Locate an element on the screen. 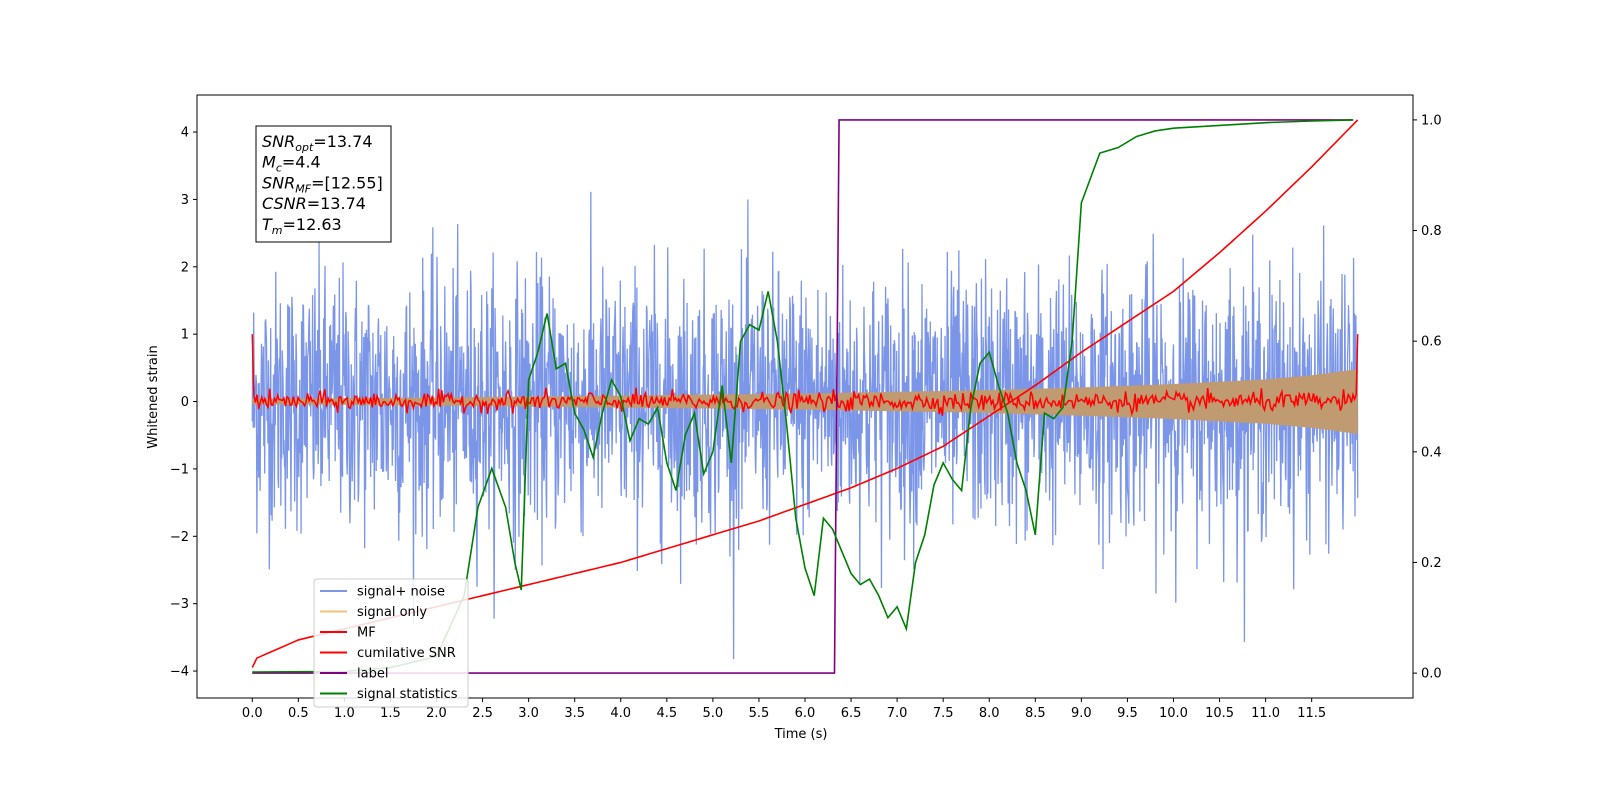 This screenshot has width=1600, height=800. legend-label-label: label is located at coordinates (372, 674).